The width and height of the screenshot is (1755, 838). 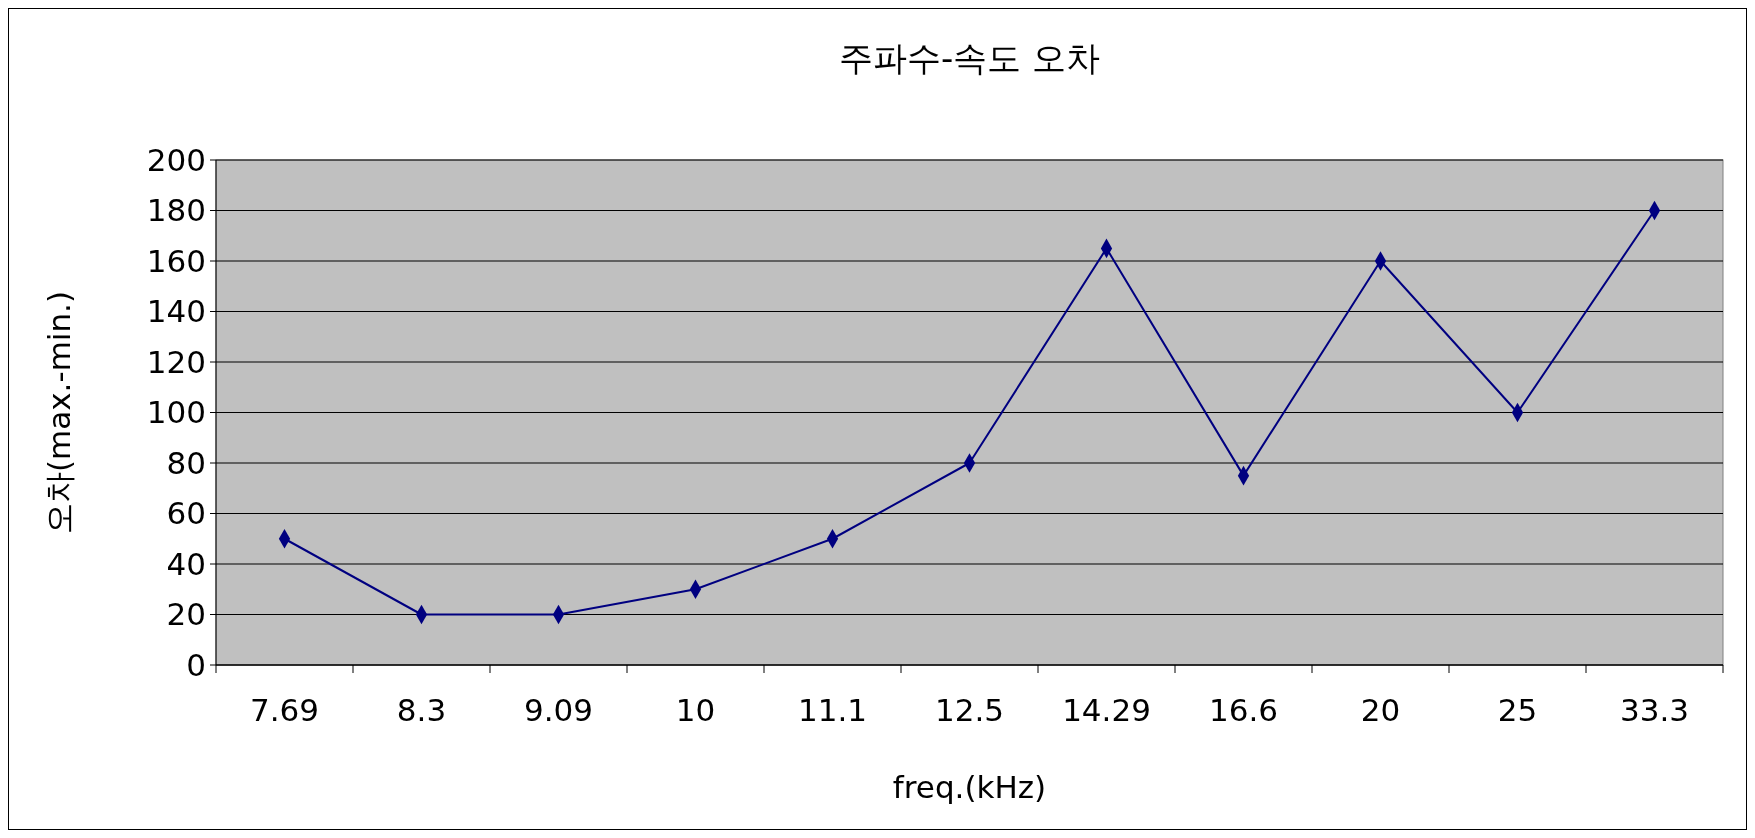 What do you see at coordinates (176, 361) in the screenshot?
I see `y-tick-label: 120` at bounding box center [176, 361].